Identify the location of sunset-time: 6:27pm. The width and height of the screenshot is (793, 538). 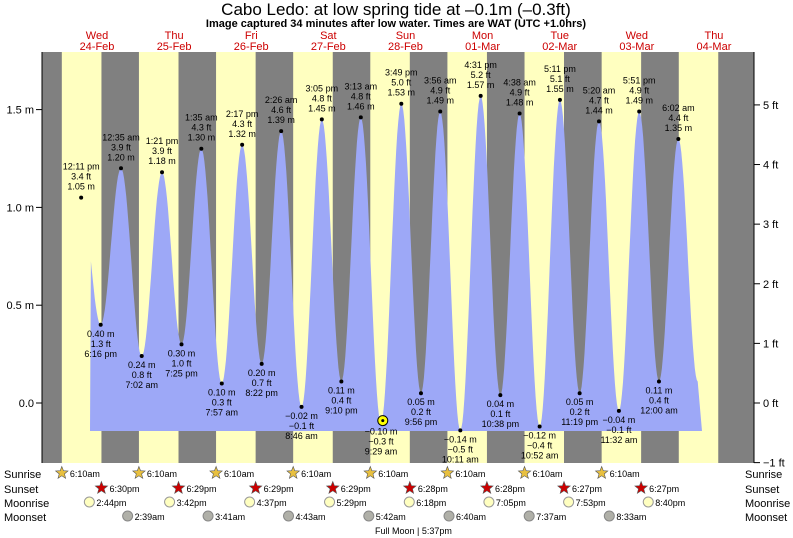
(664, 489).